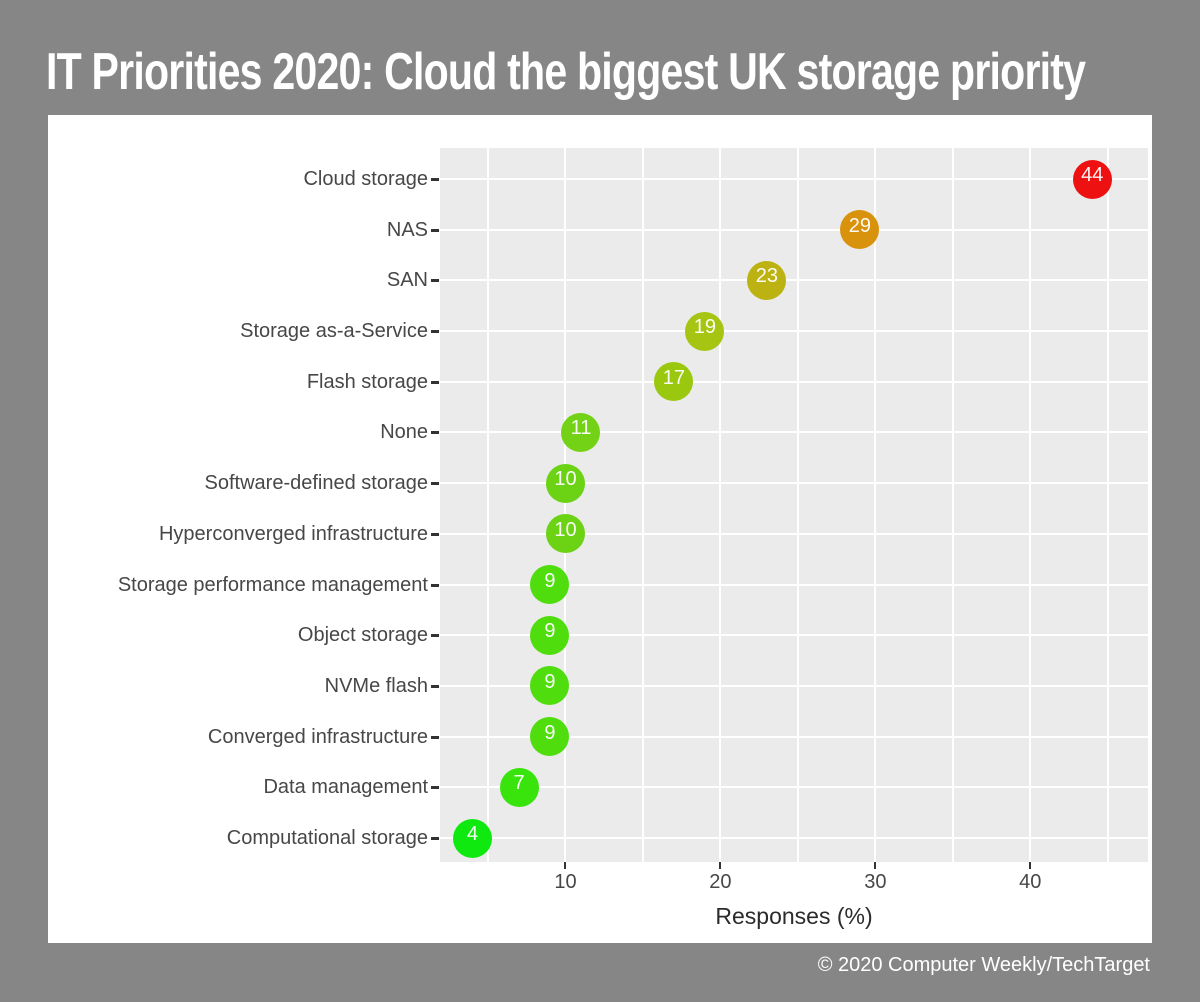  I want to click on copyright-footer: © 2020 Computer Weekly/TechTarget, so click(983, 965).